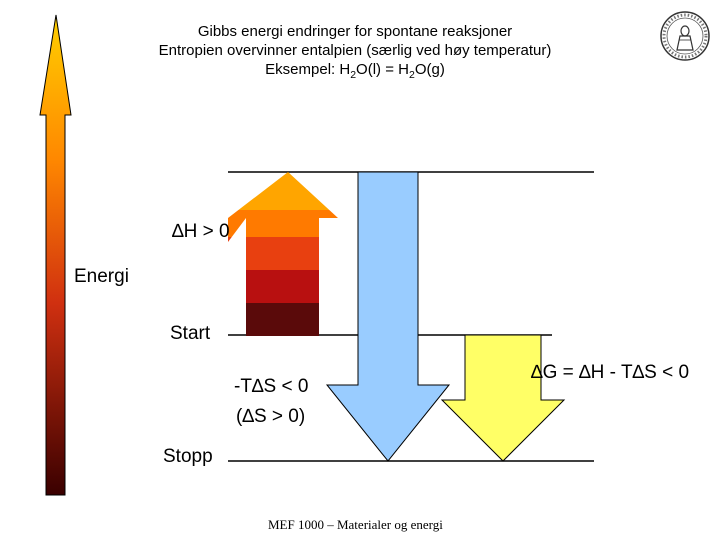  Describe the element at coordinates (610, 372) in the screenshot. I see `delta-g-label: ∆G = ∆H - T∆S < 0` at that location.